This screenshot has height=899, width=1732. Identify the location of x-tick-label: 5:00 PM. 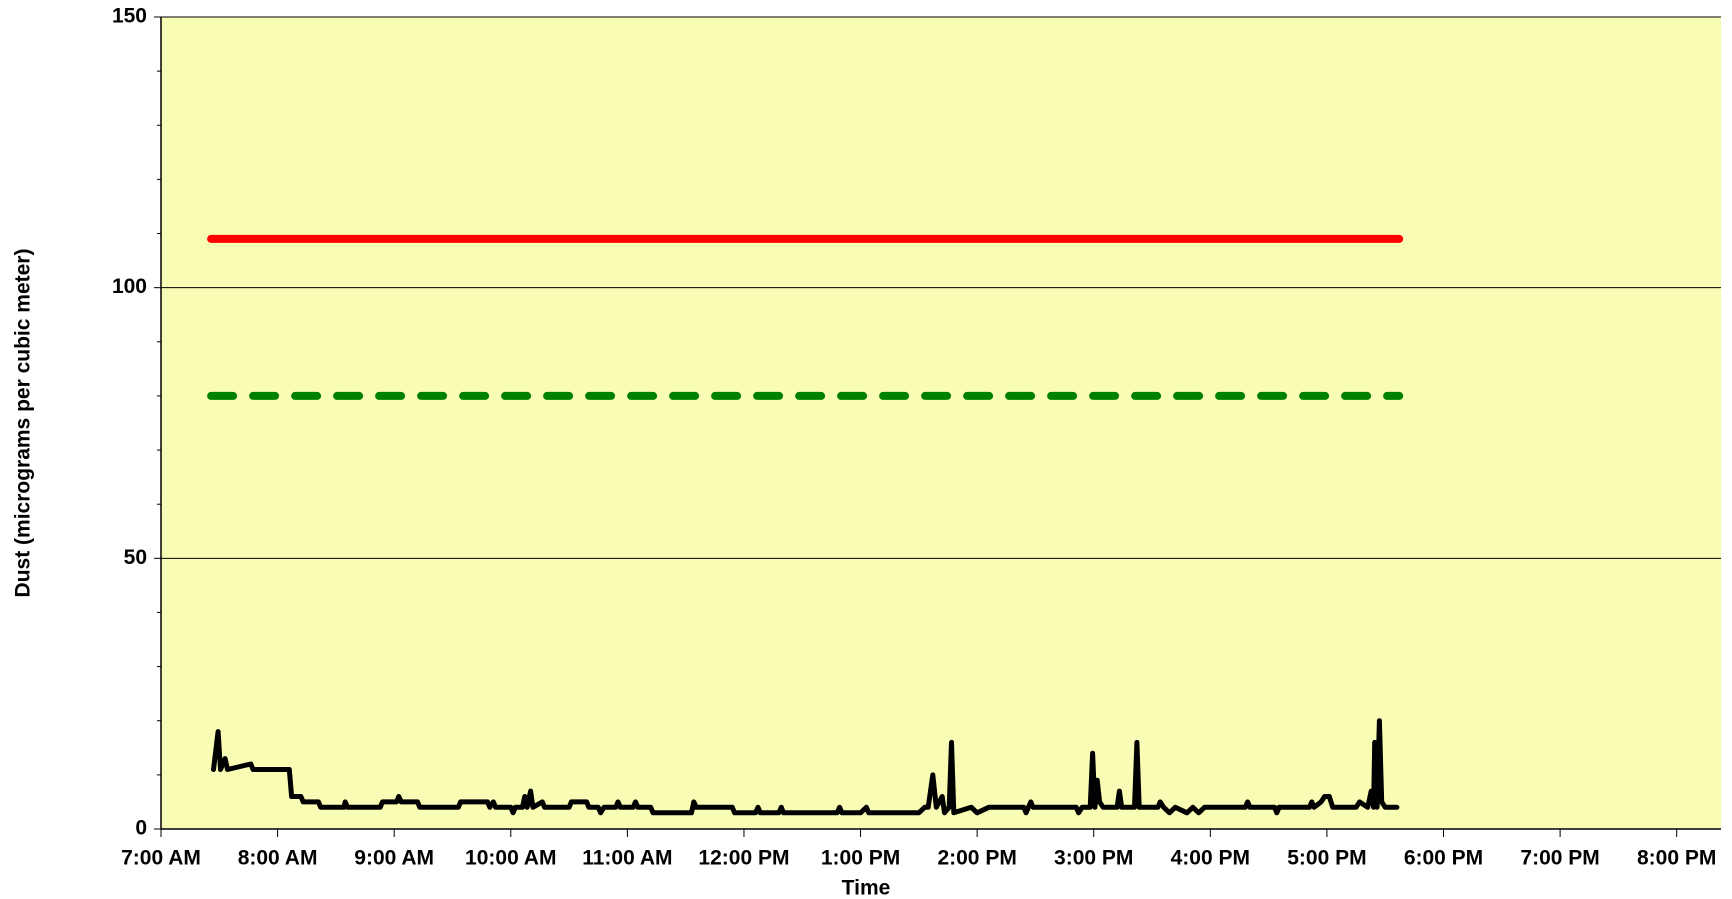
(1326, 858).